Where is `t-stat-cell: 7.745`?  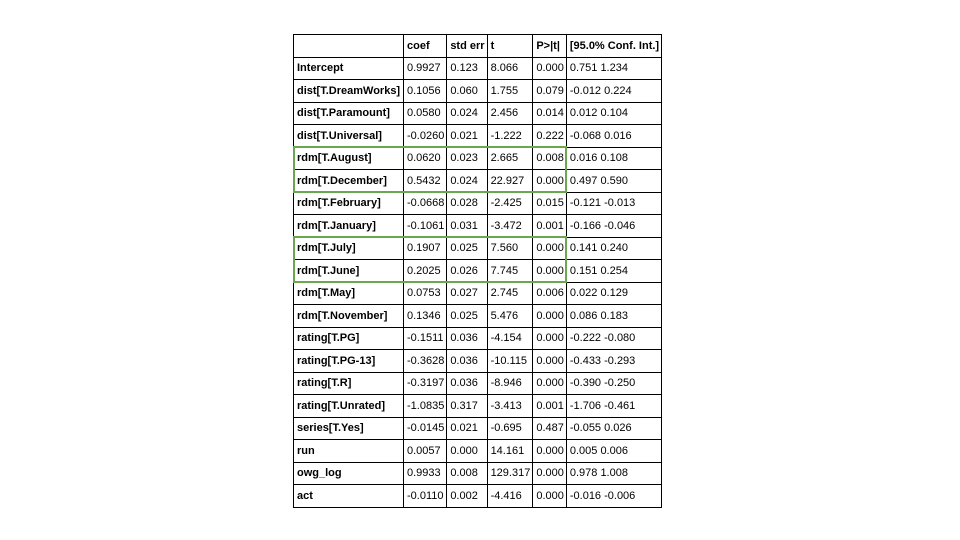
t-stat-cell: 7.745 is located at coordinates (510, 271).